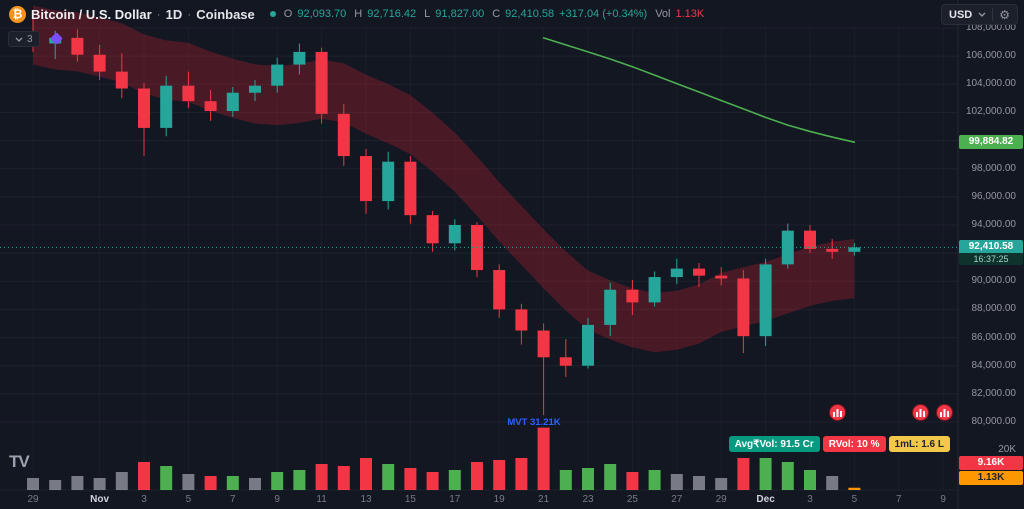 This screenshot has height=509, width=1024. I want to click on price-tick: 86,000.00, so click(994, 337).